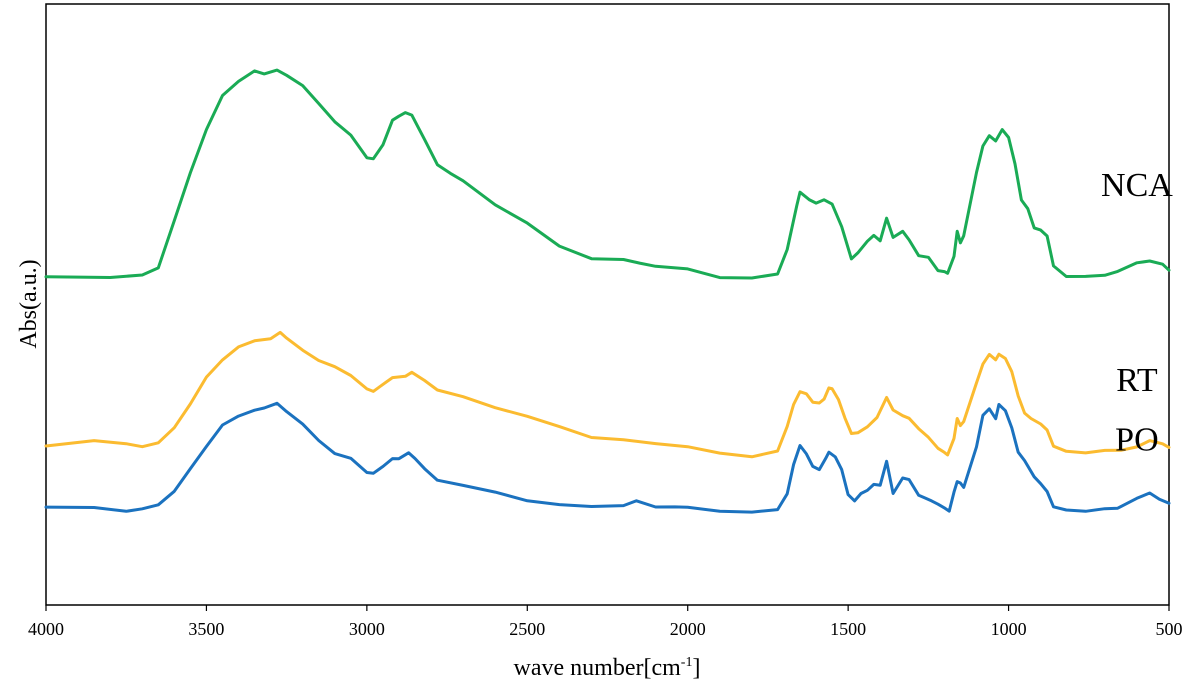  What do you see at coordinates (1137, 380) in the screenshot?
I see `series-label-rt: RT` at bounding box center [1137, 380].